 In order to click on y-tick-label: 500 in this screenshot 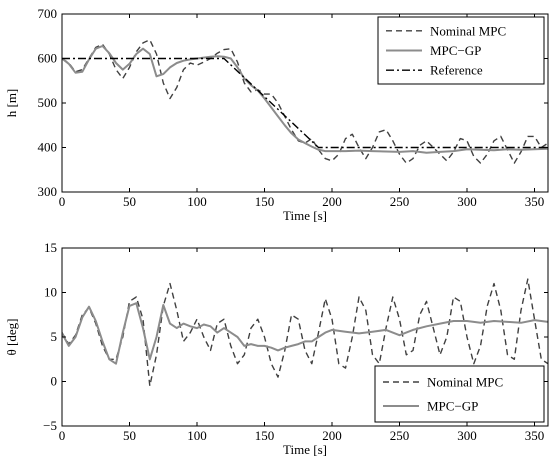, I will do `click(48, 102)`.